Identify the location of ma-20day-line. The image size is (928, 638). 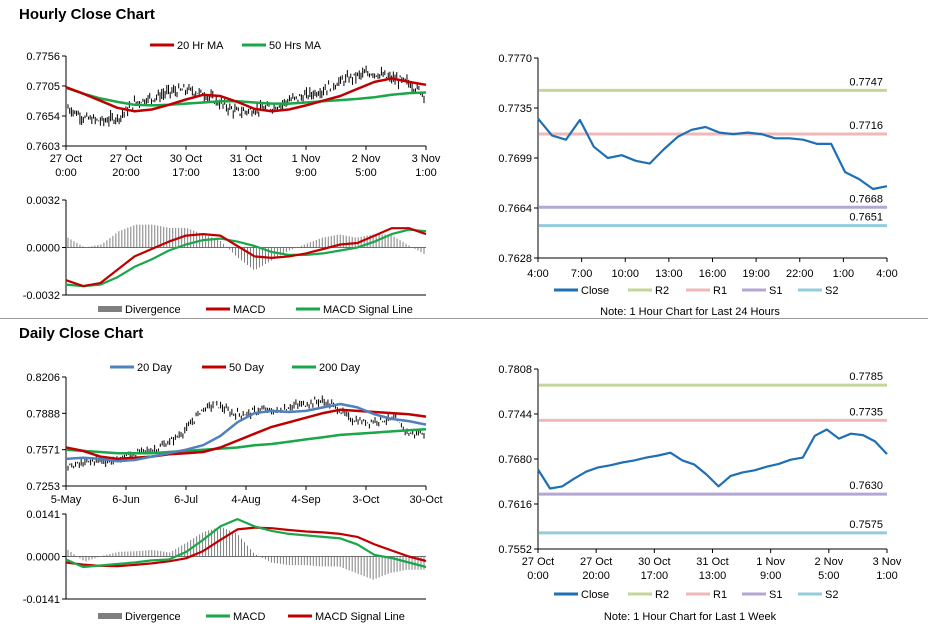
(246, 432).